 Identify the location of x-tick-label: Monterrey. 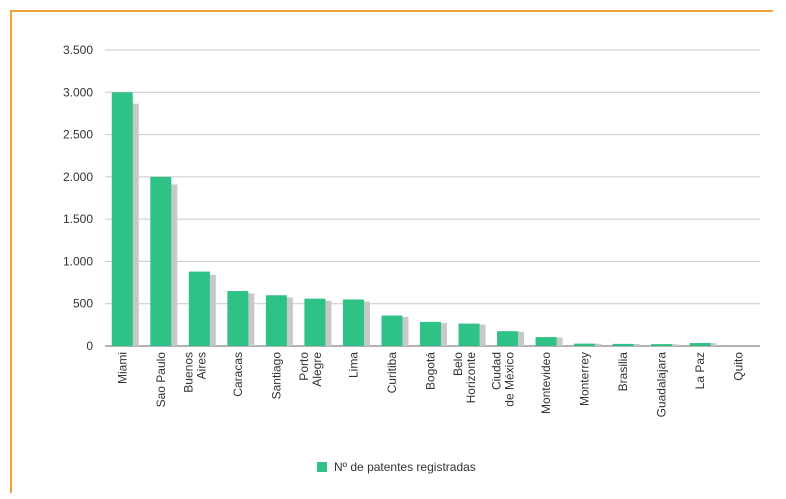
(585, 379).